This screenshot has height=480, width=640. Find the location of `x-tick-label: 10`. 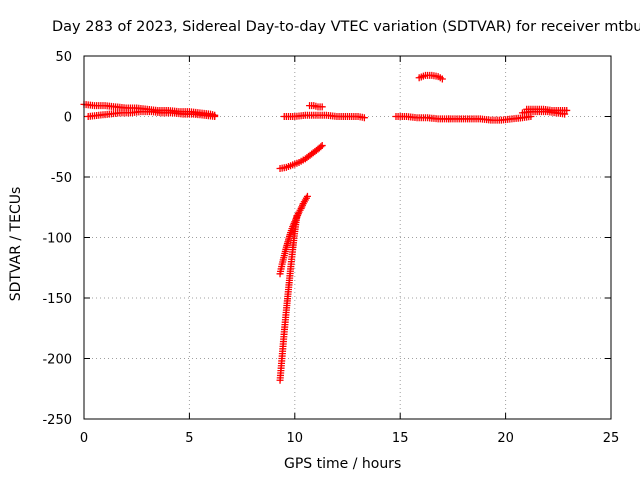

x-tick-label: 10 is located at coordinates (295, 438).